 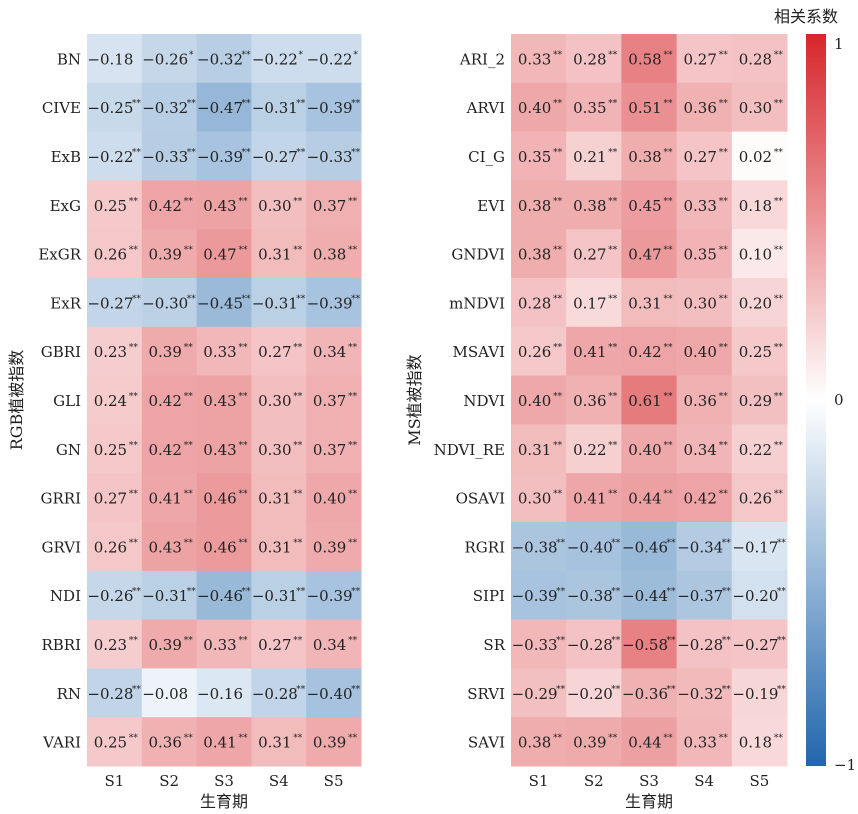 I want to click on rgb-row-label: ExG, so click(x=65, y=206).